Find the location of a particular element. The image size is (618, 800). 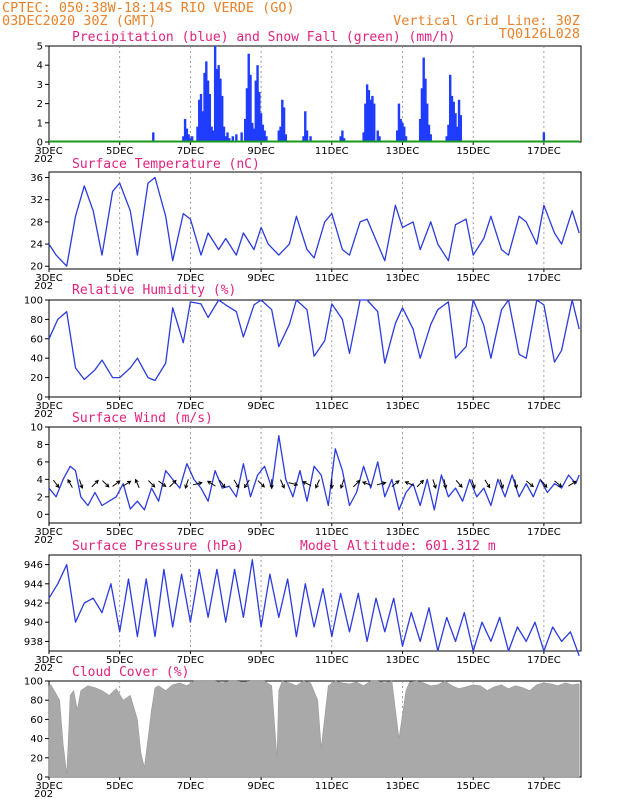

humidity-xtick-label: 11DEC is located at coordinates (332, 406).